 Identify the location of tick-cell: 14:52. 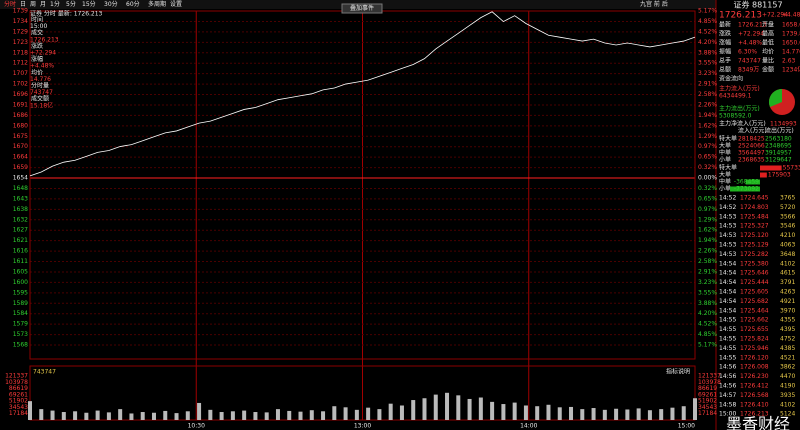
(727, 207).